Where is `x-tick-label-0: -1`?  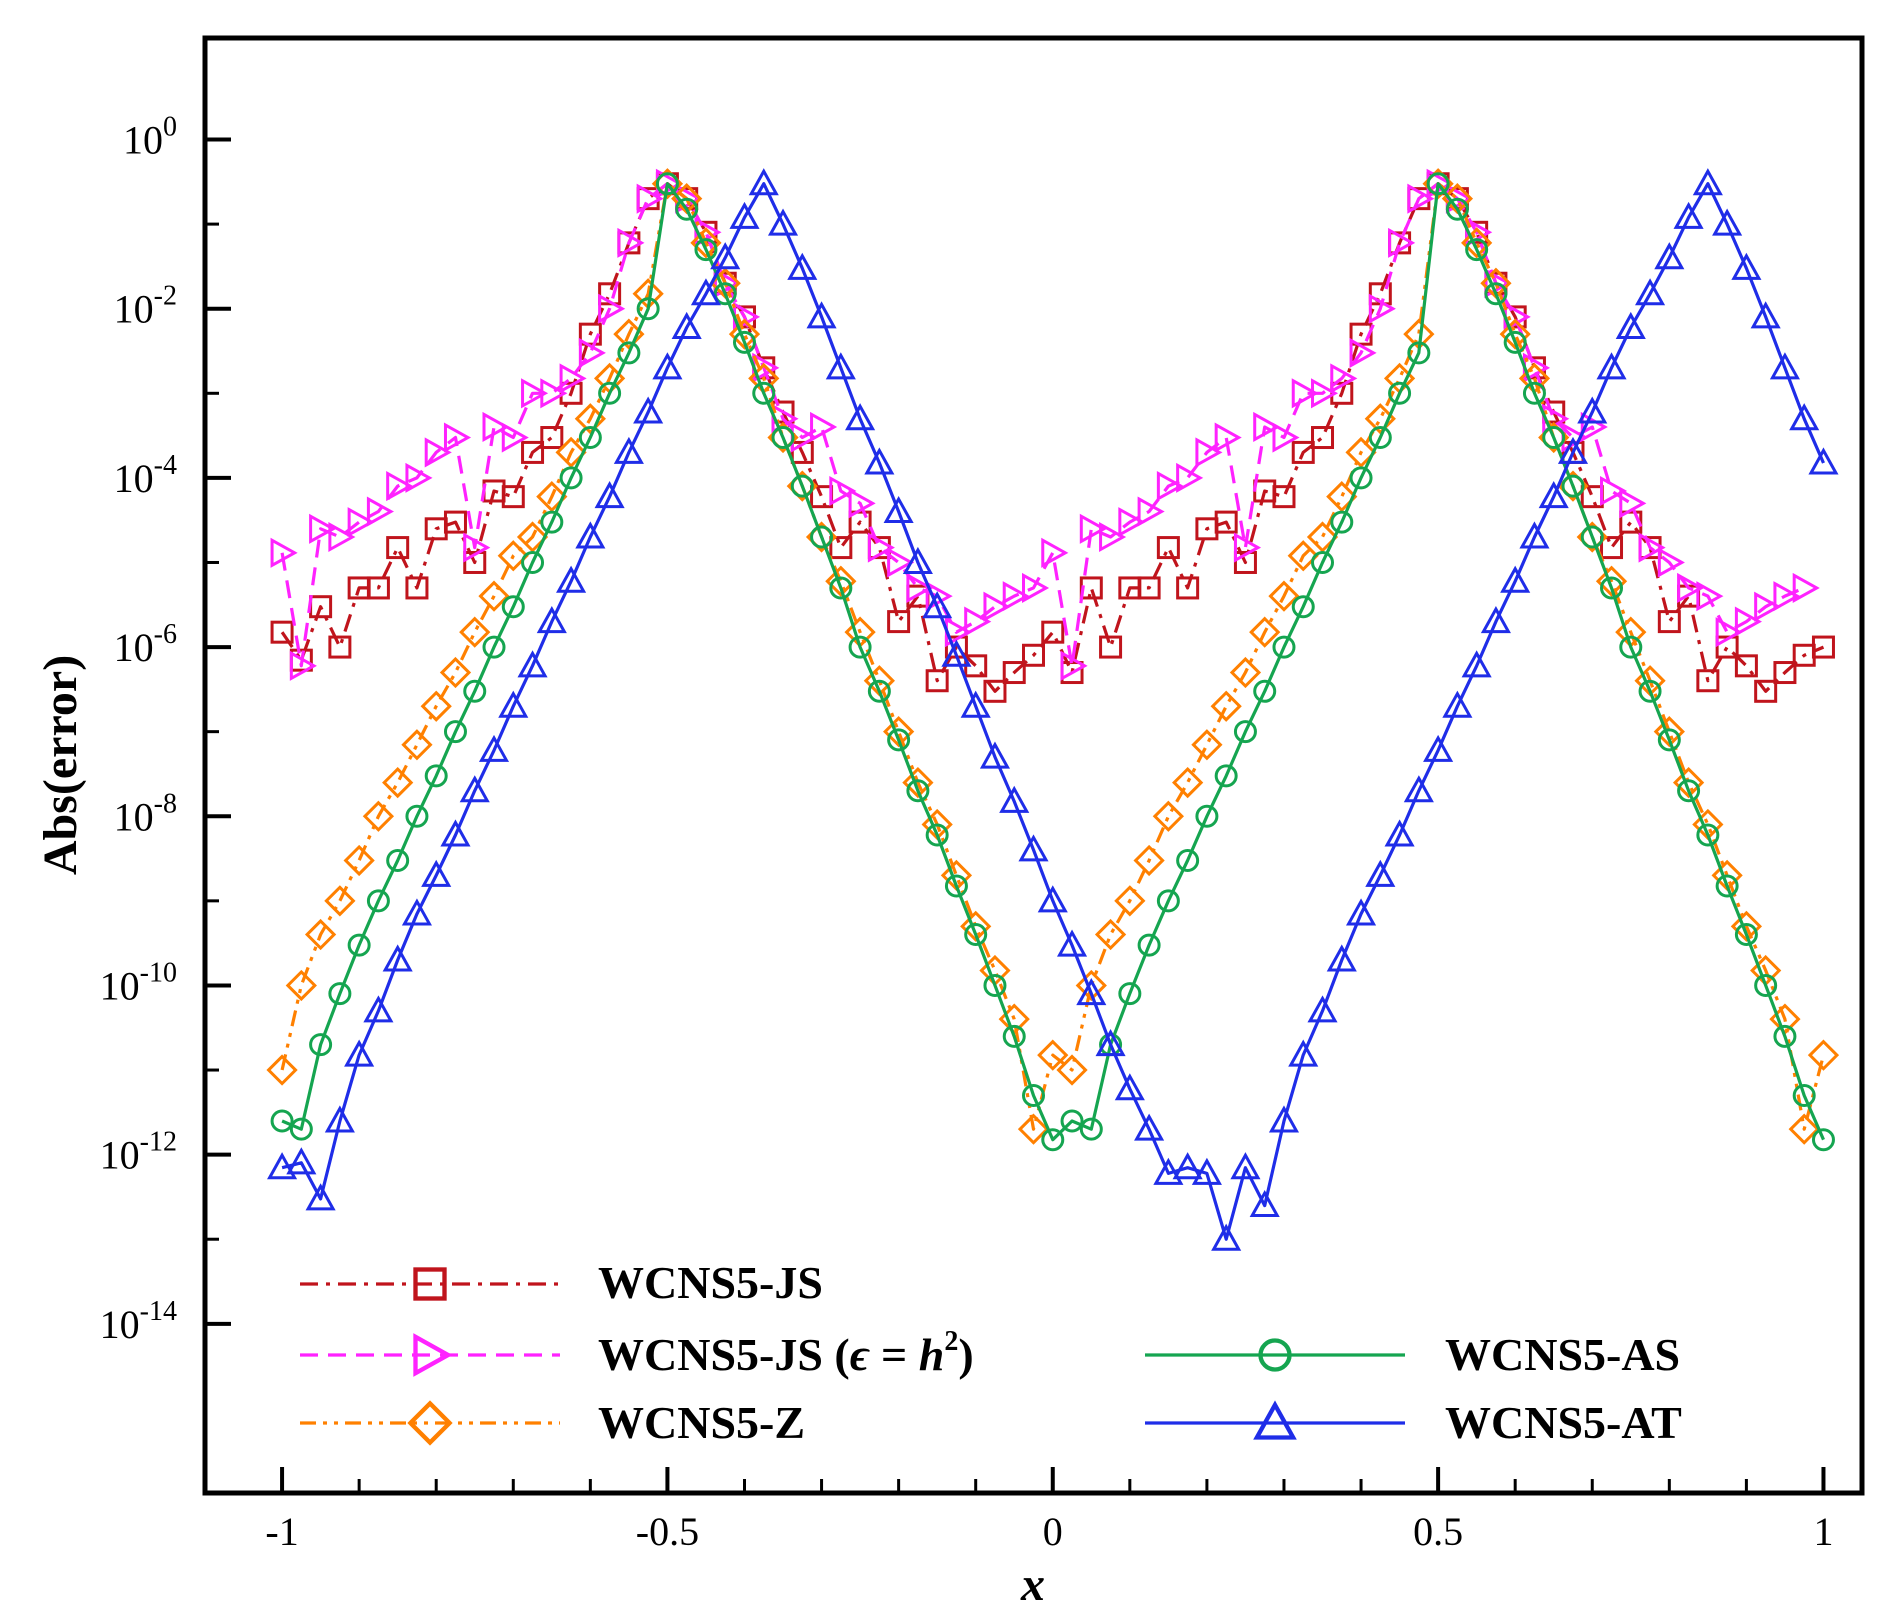 x-tick-label-0: -1 is located at coordinates (281, 1531).